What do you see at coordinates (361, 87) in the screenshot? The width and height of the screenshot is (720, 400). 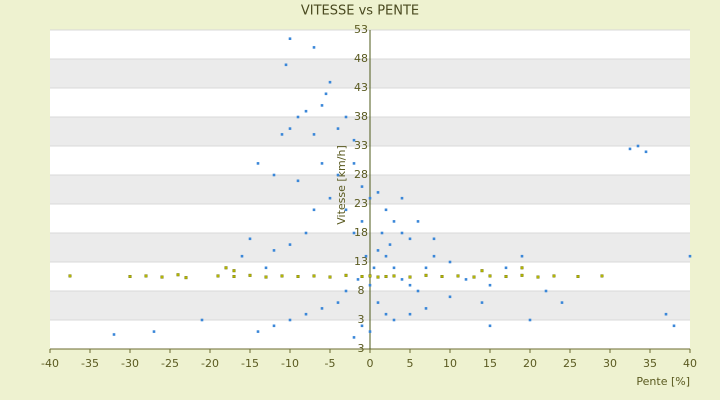 I see `y-tick-label: 43` at bounding box center [361, 87].